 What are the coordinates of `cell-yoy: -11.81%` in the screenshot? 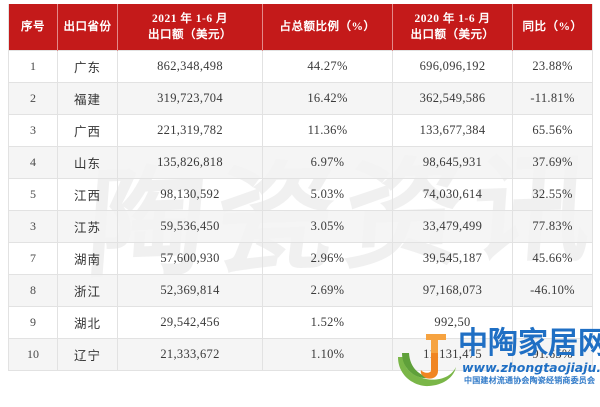 It's located at (552, 98).